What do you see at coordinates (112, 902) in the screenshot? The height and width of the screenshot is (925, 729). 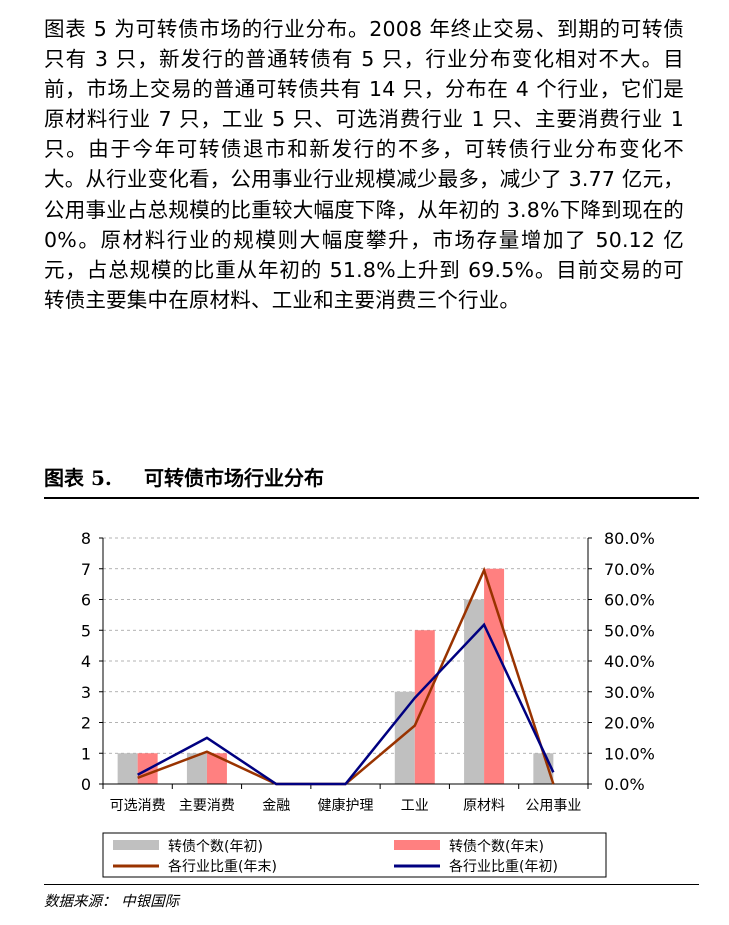 I see `source-note: 数据来源： 中银国际` at bounding box center [112, 902].